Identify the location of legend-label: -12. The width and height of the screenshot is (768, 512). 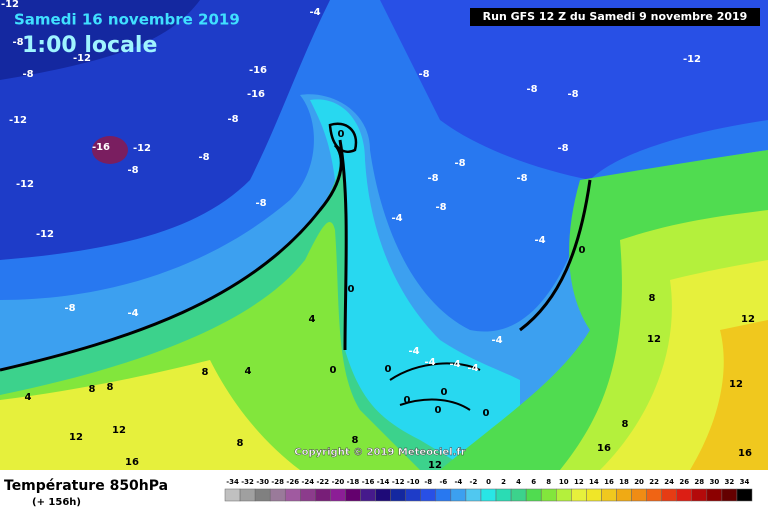
(398, 482).